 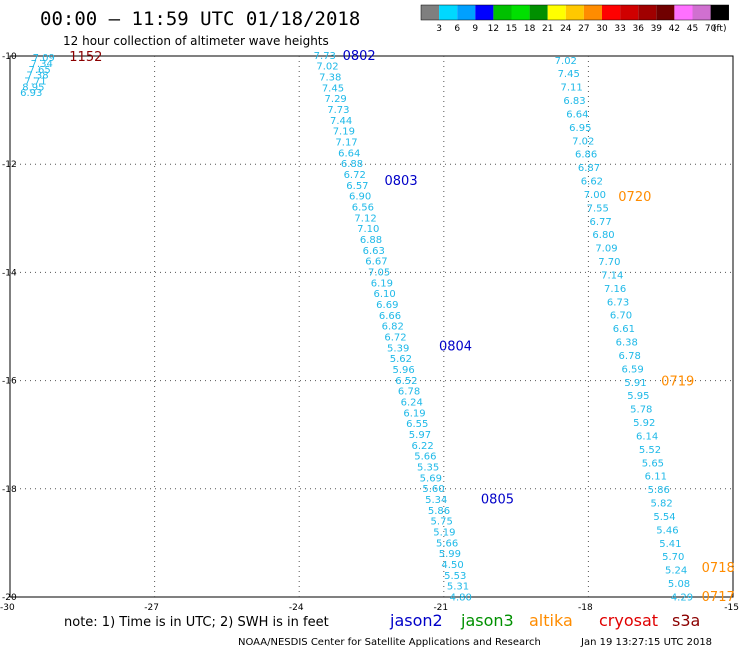 What do you see at coordinates (9, 273) in the screenshot?
I see `y-tick-label: -14` at bounding box center [9, 273].